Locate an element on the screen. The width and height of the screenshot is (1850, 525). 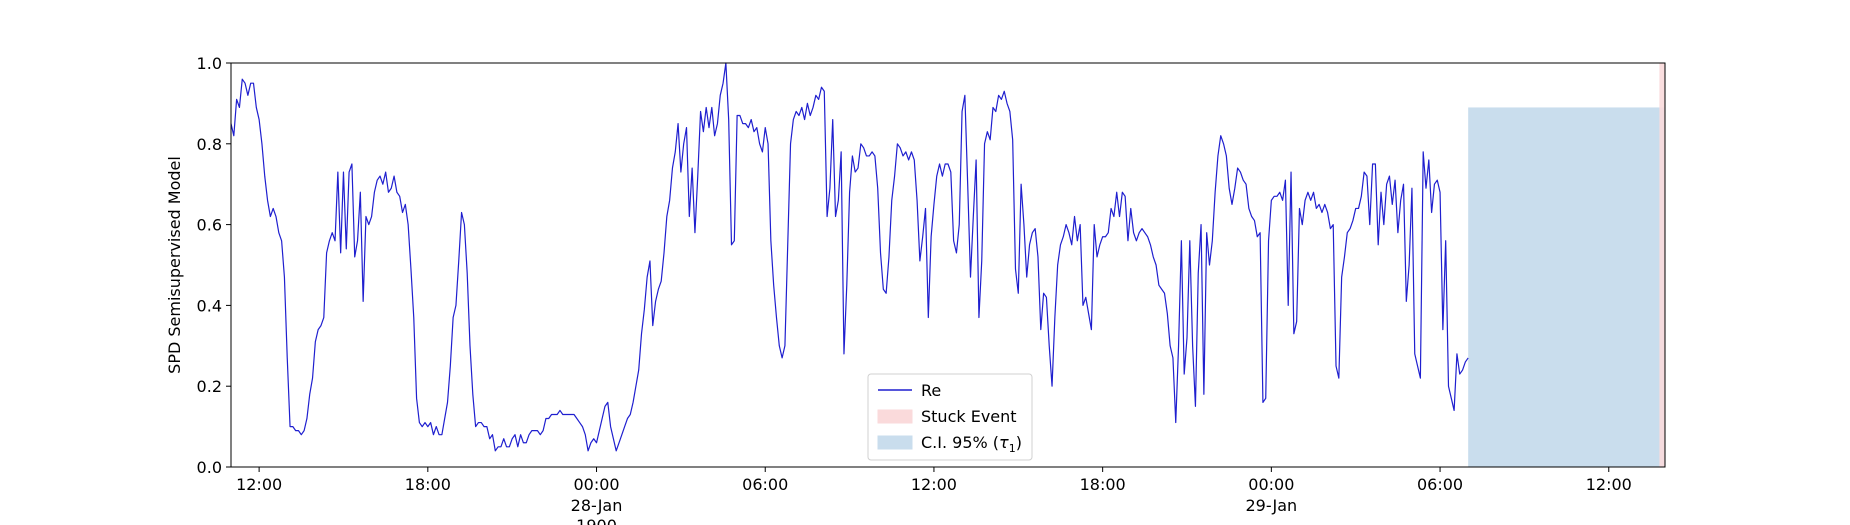
y-tick-label: 0.2 is located at coordinates (209, 386).